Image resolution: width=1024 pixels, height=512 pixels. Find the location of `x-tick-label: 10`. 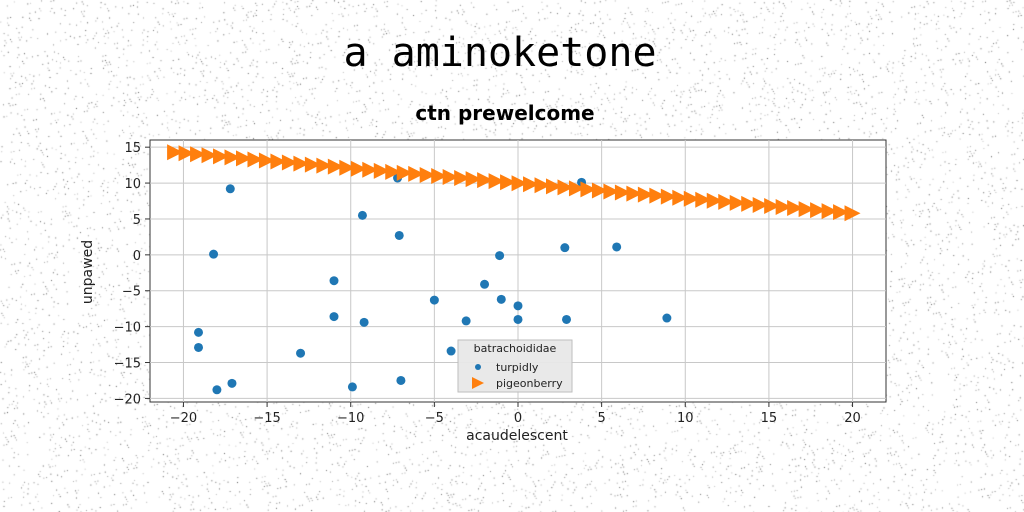

x-tick-label: 10 is located at coordinates (685, 418).